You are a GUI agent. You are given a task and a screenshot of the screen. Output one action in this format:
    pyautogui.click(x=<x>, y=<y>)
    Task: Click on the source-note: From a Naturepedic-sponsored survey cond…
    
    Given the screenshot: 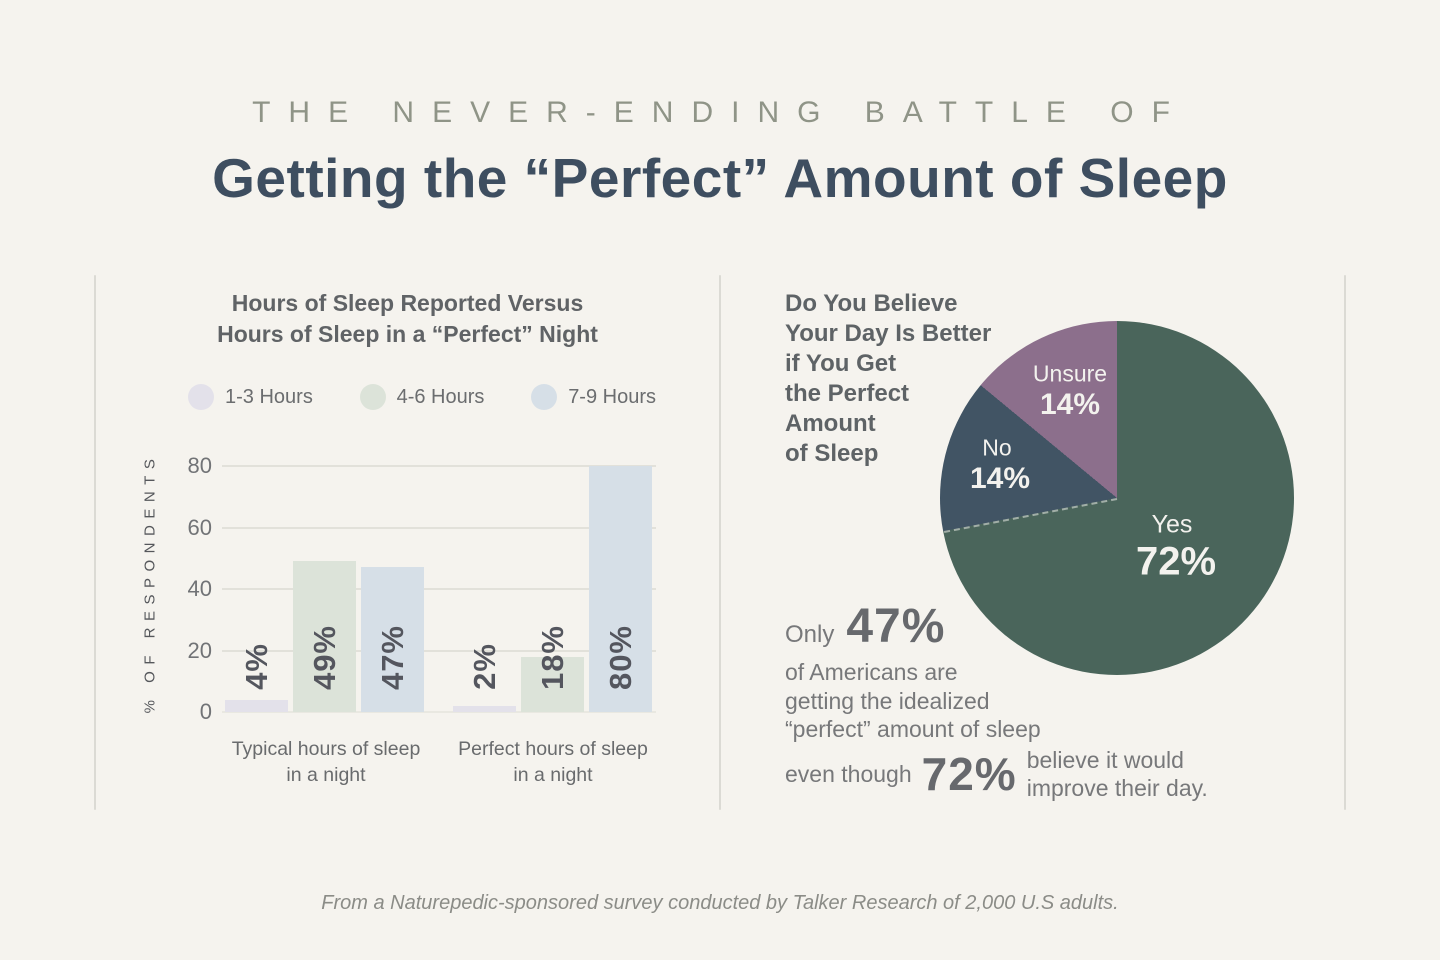 What is the action you would take?
    pyautogui.click(x=720, y=903)
    